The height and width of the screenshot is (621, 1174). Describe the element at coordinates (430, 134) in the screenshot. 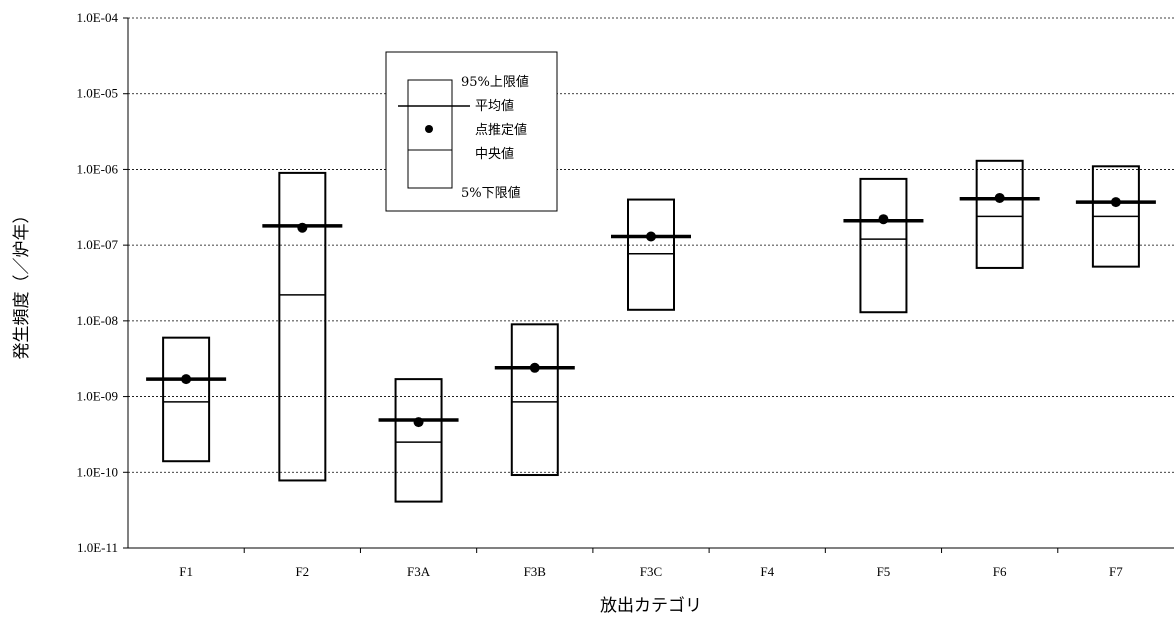

I see `legend-box` at that location.